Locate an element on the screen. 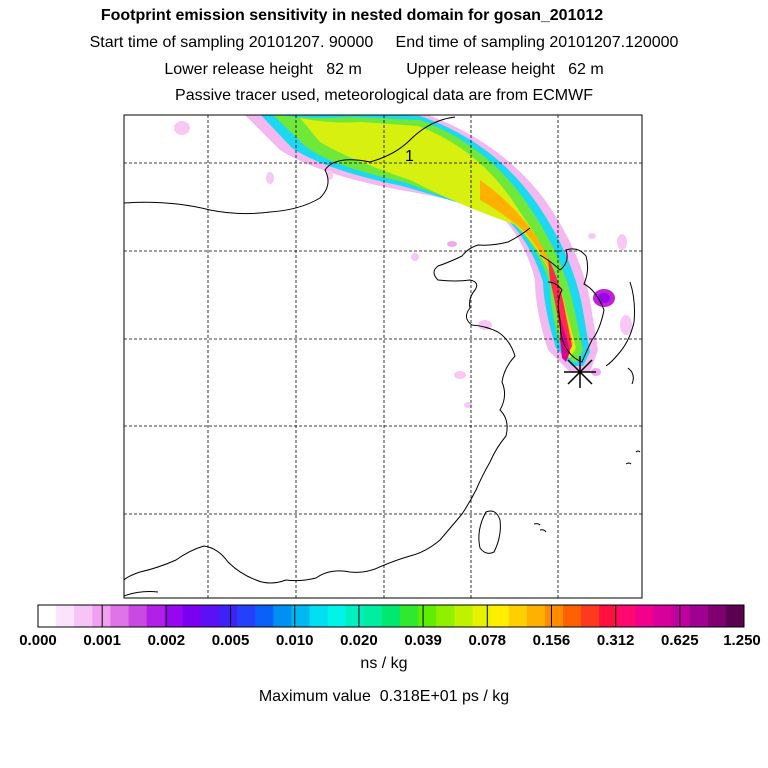 This screenshot has height=768, width=768. colorbar-tick-label: 0.001 is located at coordinates (102, 640).